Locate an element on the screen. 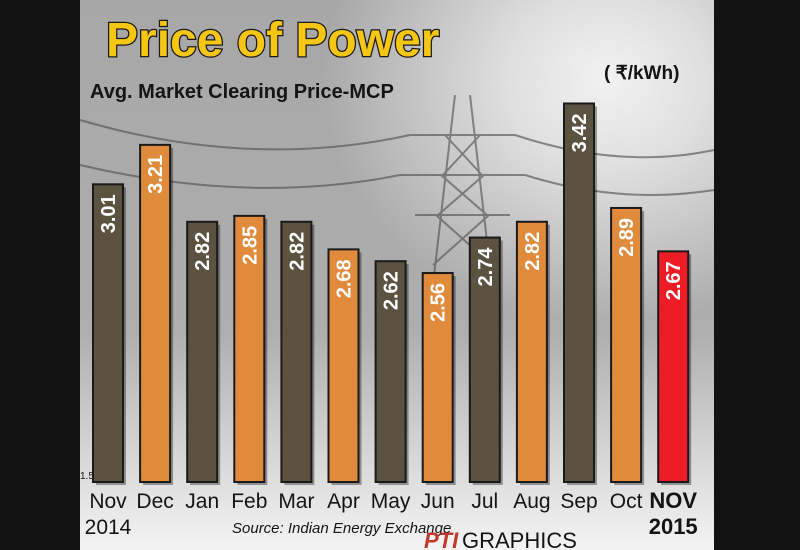 The width and height of the screenshot is (800, 550). bar-value-label: 2.89 is located at coordinates (627, 237).